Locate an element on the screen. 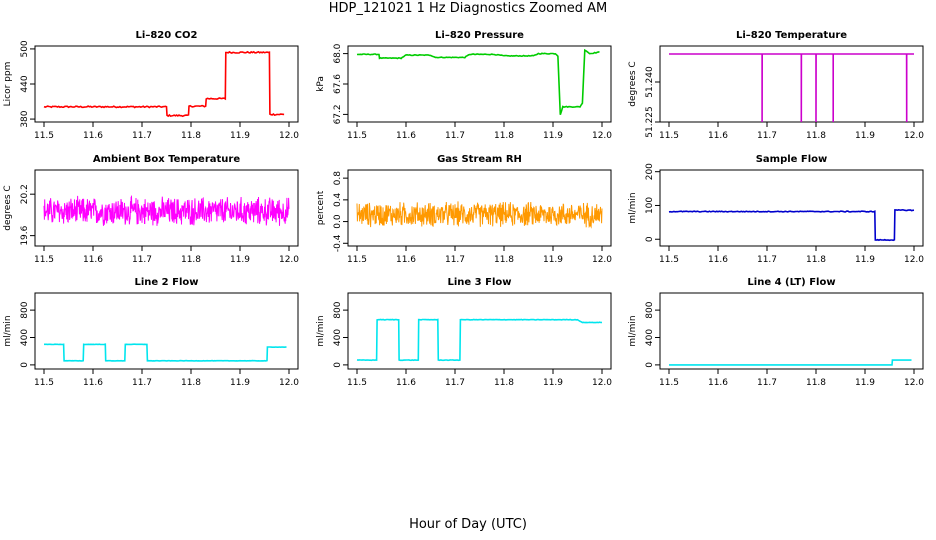 This screenshot has width=936, height=540. y-axis-label: Licor ppm is located at coordinates (8, 84).